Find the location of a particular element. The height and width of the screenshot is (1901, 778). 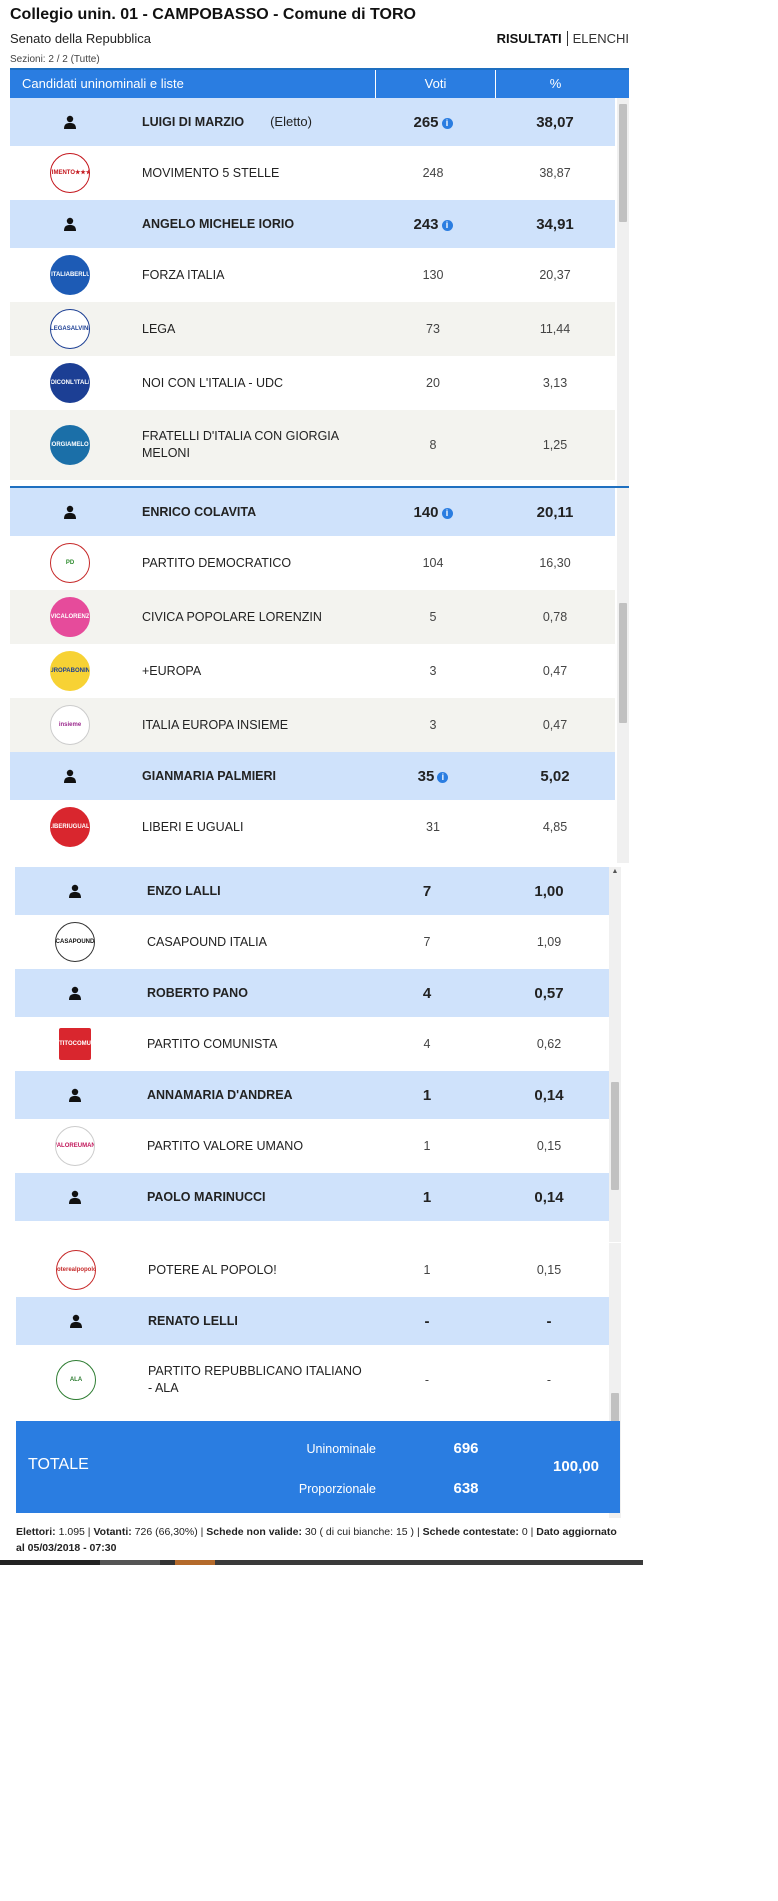

elected-label: (Eletto) is located at coordinates (291, 121).